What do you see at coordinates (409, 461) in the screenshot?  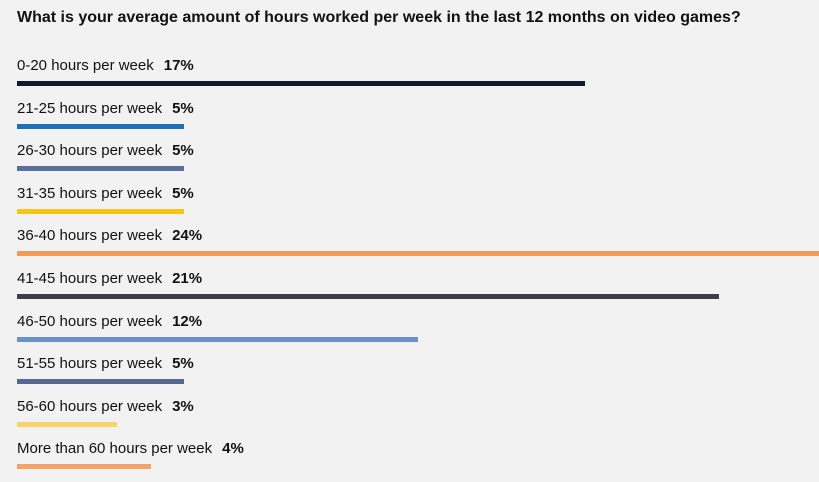 I see `bar-row: More than 60 hours per week 4%` at bounding box center [409, 461].